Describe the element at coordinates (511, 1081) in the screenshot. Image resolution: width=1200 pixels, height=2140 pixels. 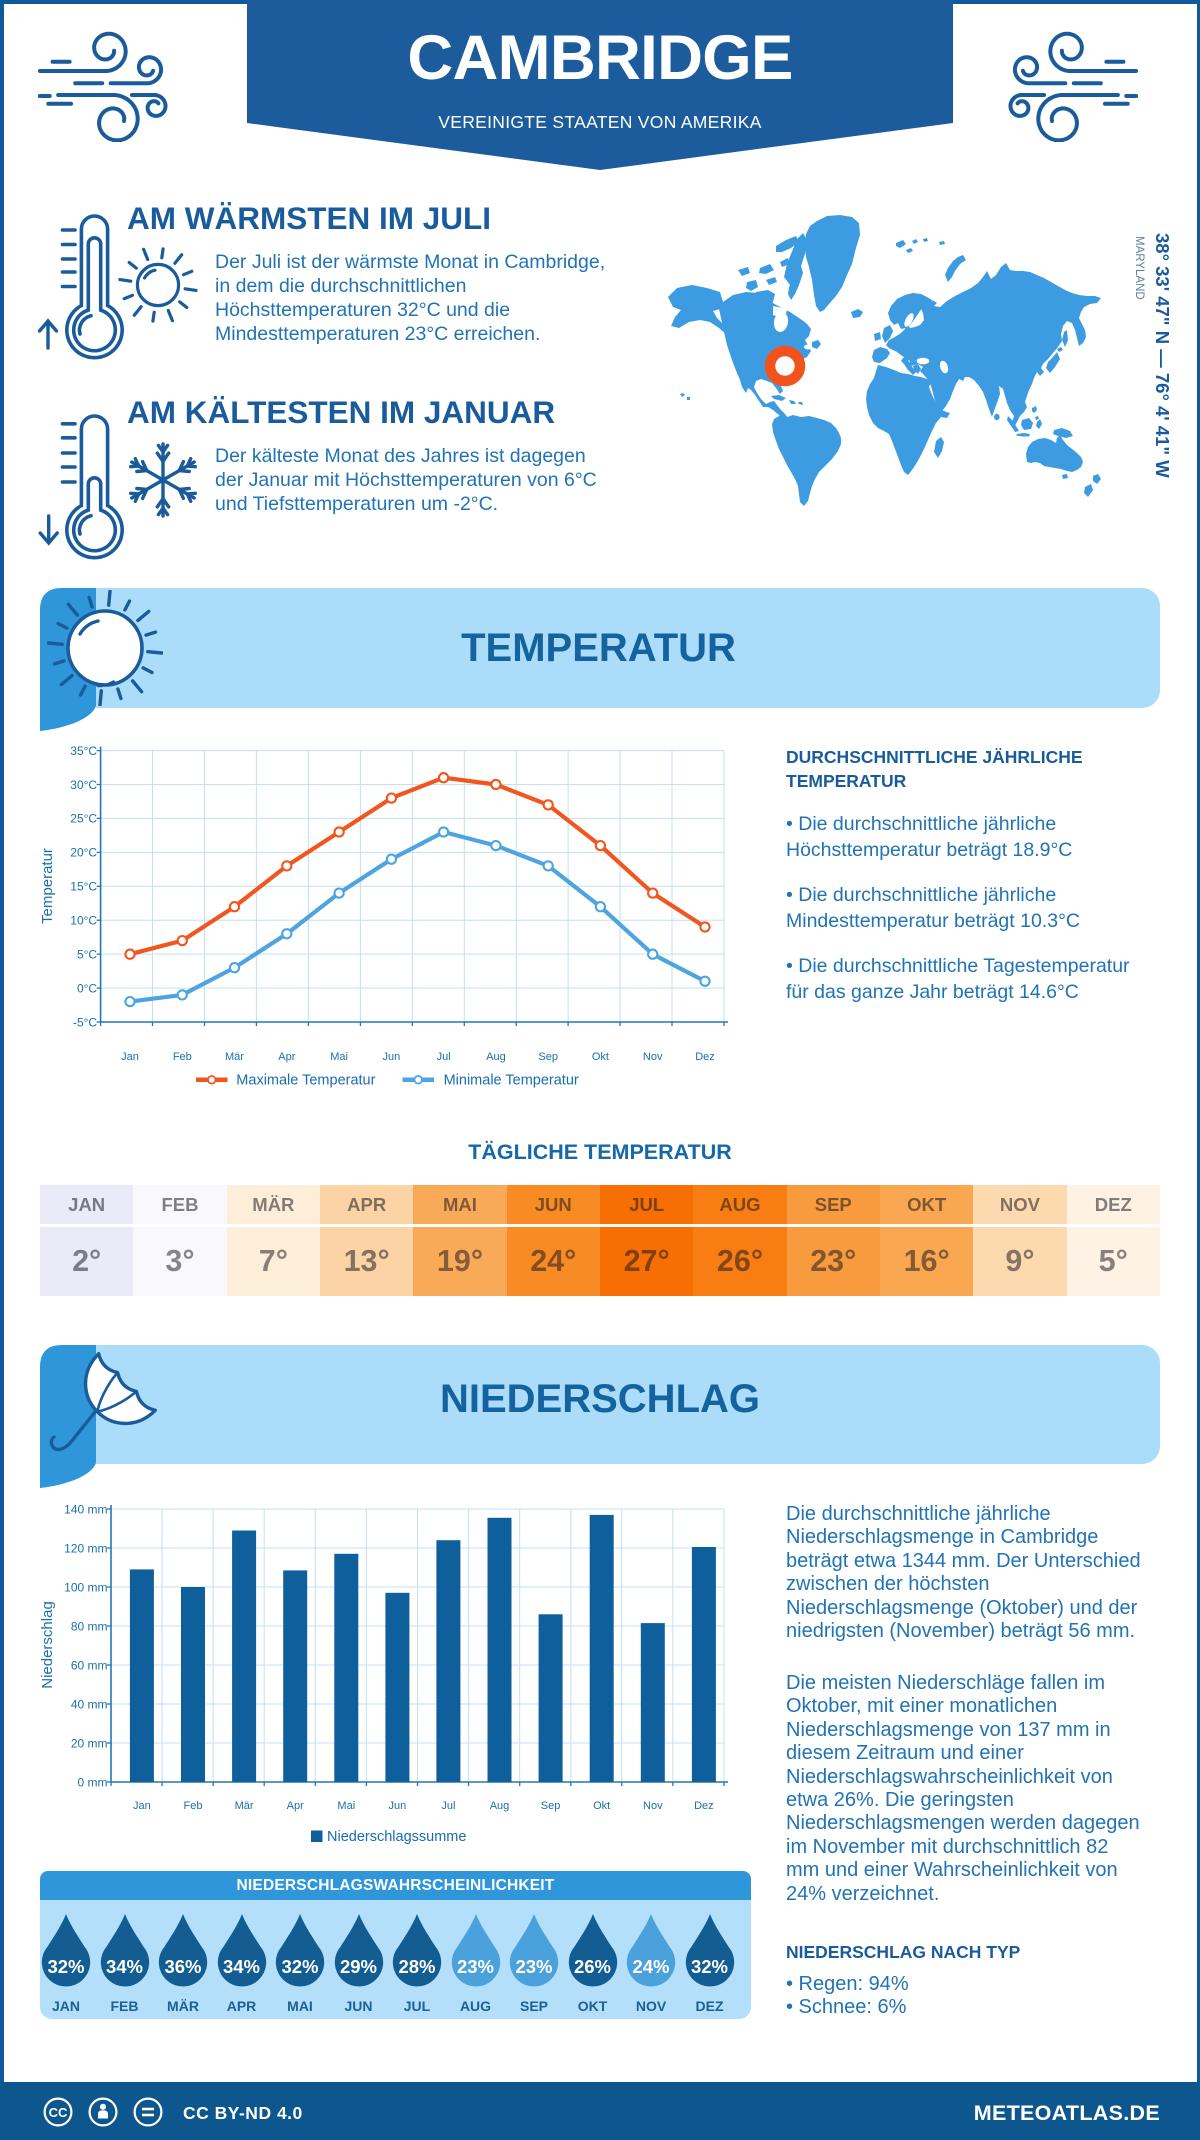
I see `svg-text: Minimale Temperatur` at that location.